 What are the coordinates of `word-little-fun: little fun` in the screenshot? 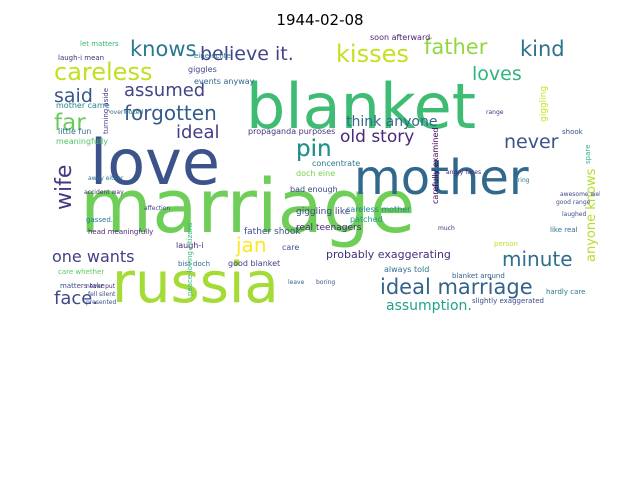 It's located at (74, 131).